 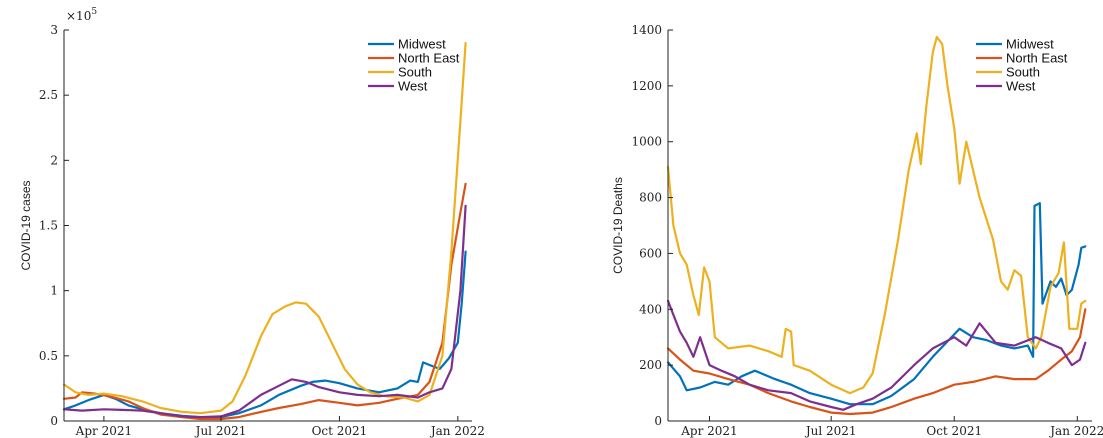 What do you see at coordinates (54, 30) in the screenshot?
I see `y-tick-label: 3` at bounding box center [54, 30].